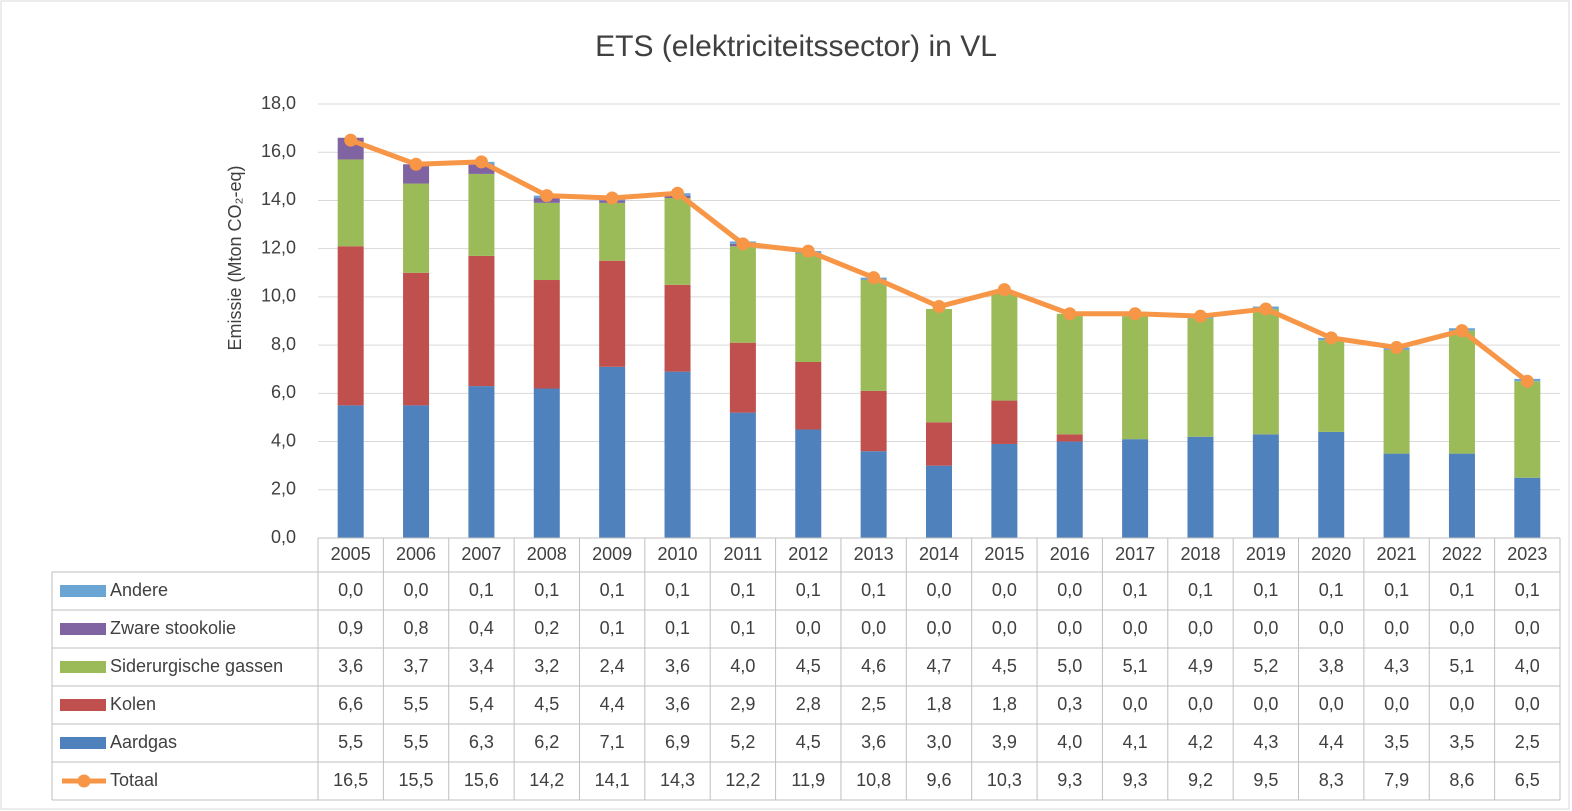 Image resolution: width=1572 pixels, height=811 pixels. What do you see at coordinates (678, 554) in the screenshot?
I see `x-tick-label: 2010` at bounding box center [678, 554].